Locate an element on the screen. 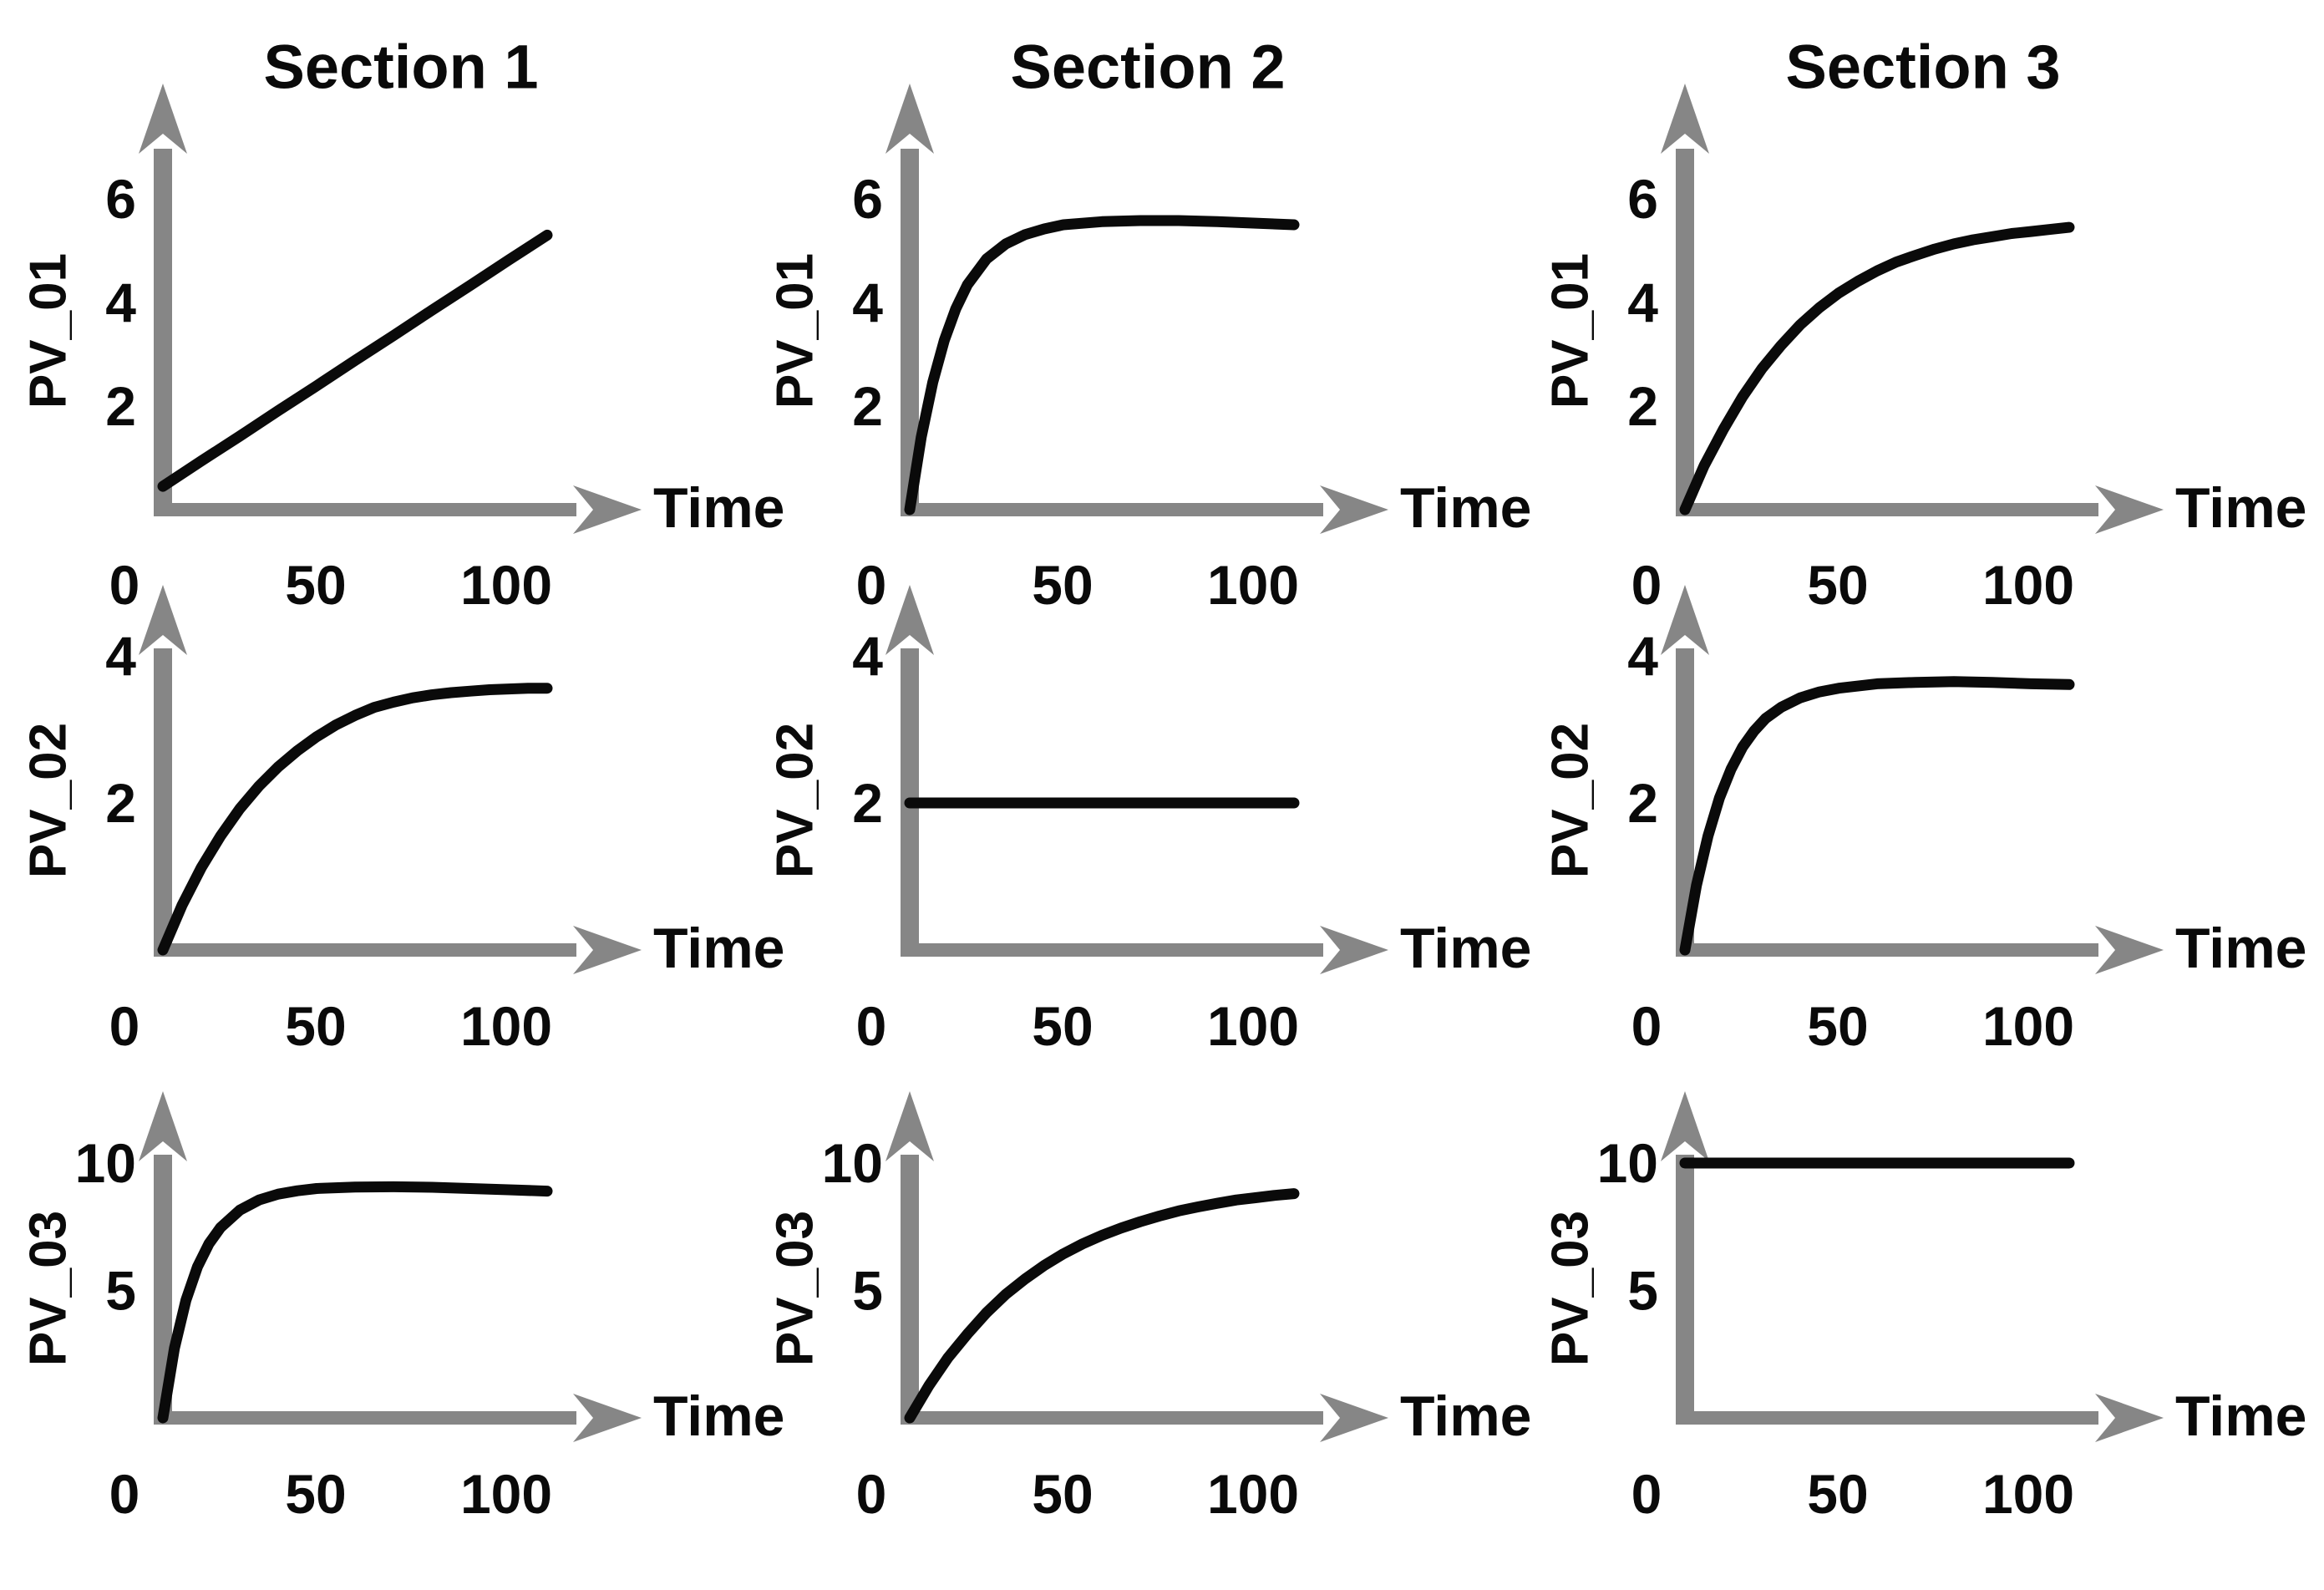 The height and width of the screenshot is (1590, 2324). plot-section3-pv03: 5 10 0 50 100 Time PV_03 is located at coordinates (1923, 1329).